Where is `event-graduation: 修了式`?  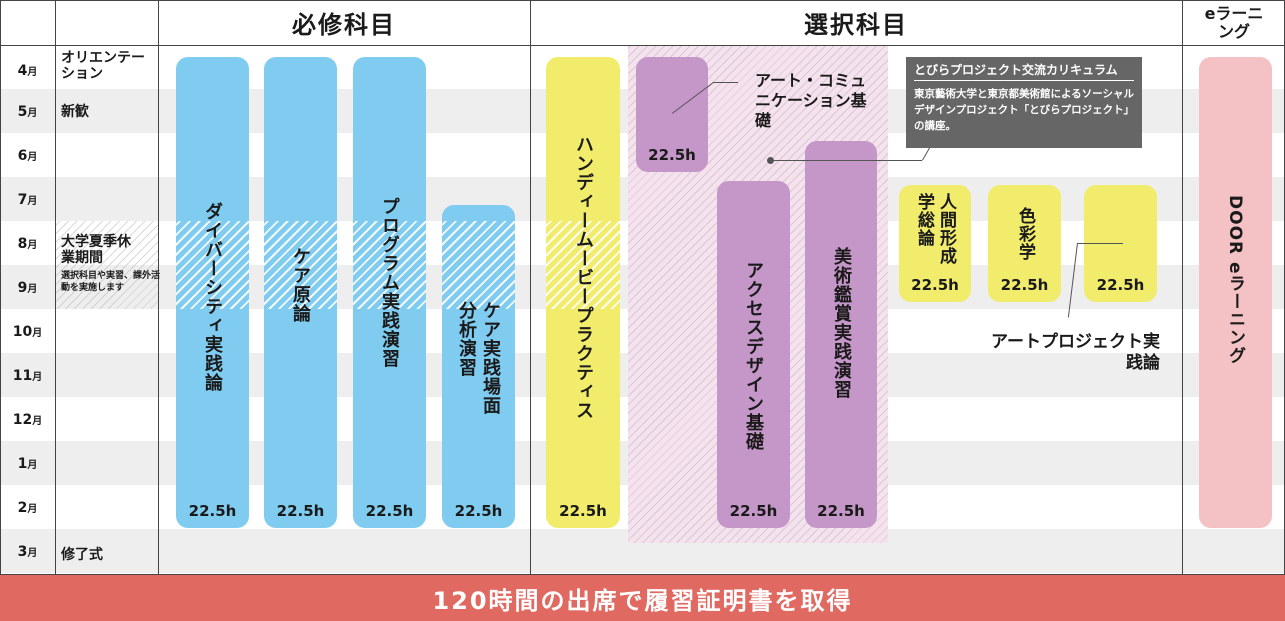 event-graduation: 修了式 is located at coordinates (82, 555).